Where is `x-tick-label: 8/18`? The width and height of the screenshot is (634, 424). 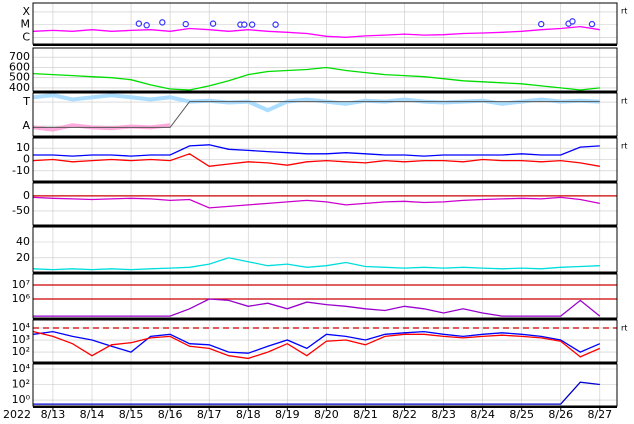
x-tick-label: 8/18 is located at coordinates (248, 414).